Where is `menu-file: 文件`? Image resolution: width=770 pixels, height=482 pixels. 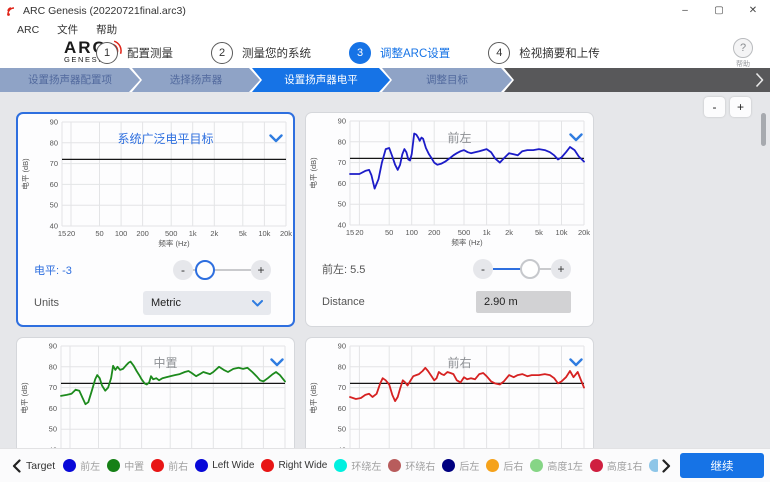
menu-file: 文件 is located at coordinates (68, 30).